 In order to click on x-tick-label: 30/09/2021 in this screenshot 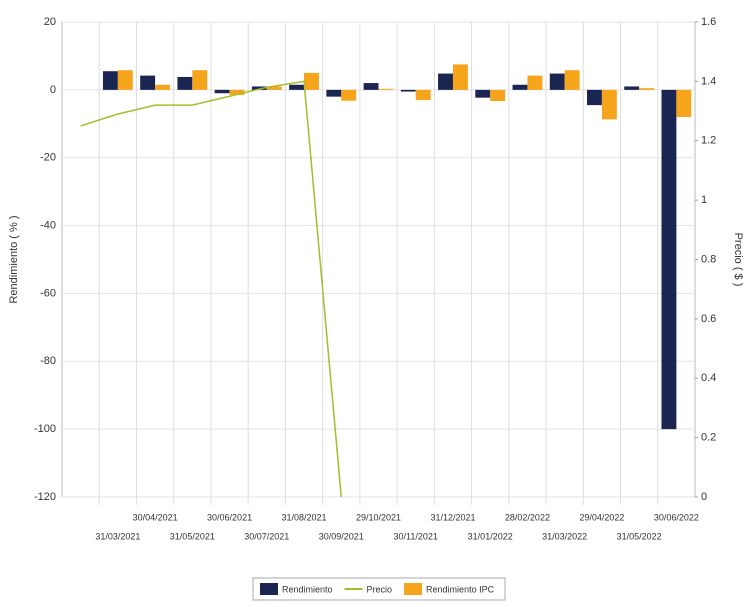, I will do `click(341, 536)`.